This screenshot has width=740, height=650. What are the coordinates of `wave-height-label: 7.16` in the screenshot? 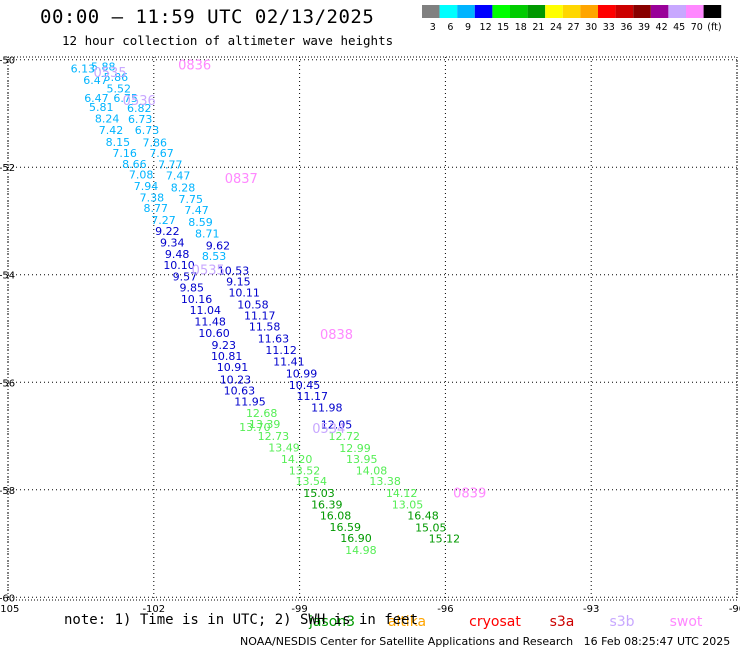 It's located at (124, 153).